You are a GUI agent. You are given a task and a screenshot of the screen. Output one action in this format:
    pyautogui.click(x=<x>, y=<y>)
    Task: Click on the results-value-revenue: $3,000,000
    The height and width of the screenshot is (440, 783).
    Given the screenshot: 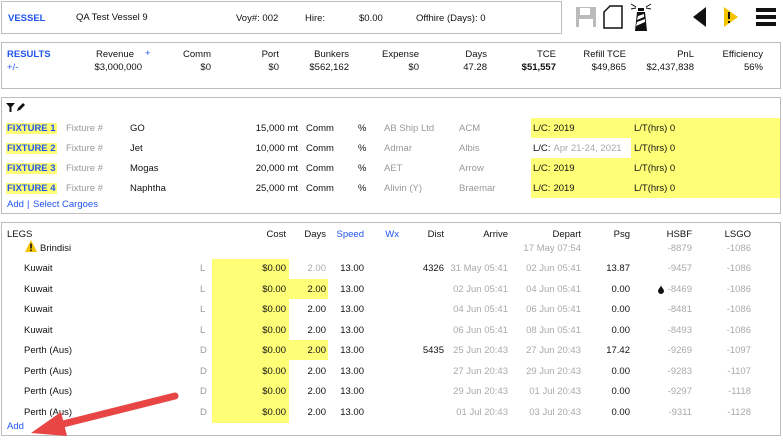 What is the action you would take?
    pyautogui.click(x=118, y=67)
    